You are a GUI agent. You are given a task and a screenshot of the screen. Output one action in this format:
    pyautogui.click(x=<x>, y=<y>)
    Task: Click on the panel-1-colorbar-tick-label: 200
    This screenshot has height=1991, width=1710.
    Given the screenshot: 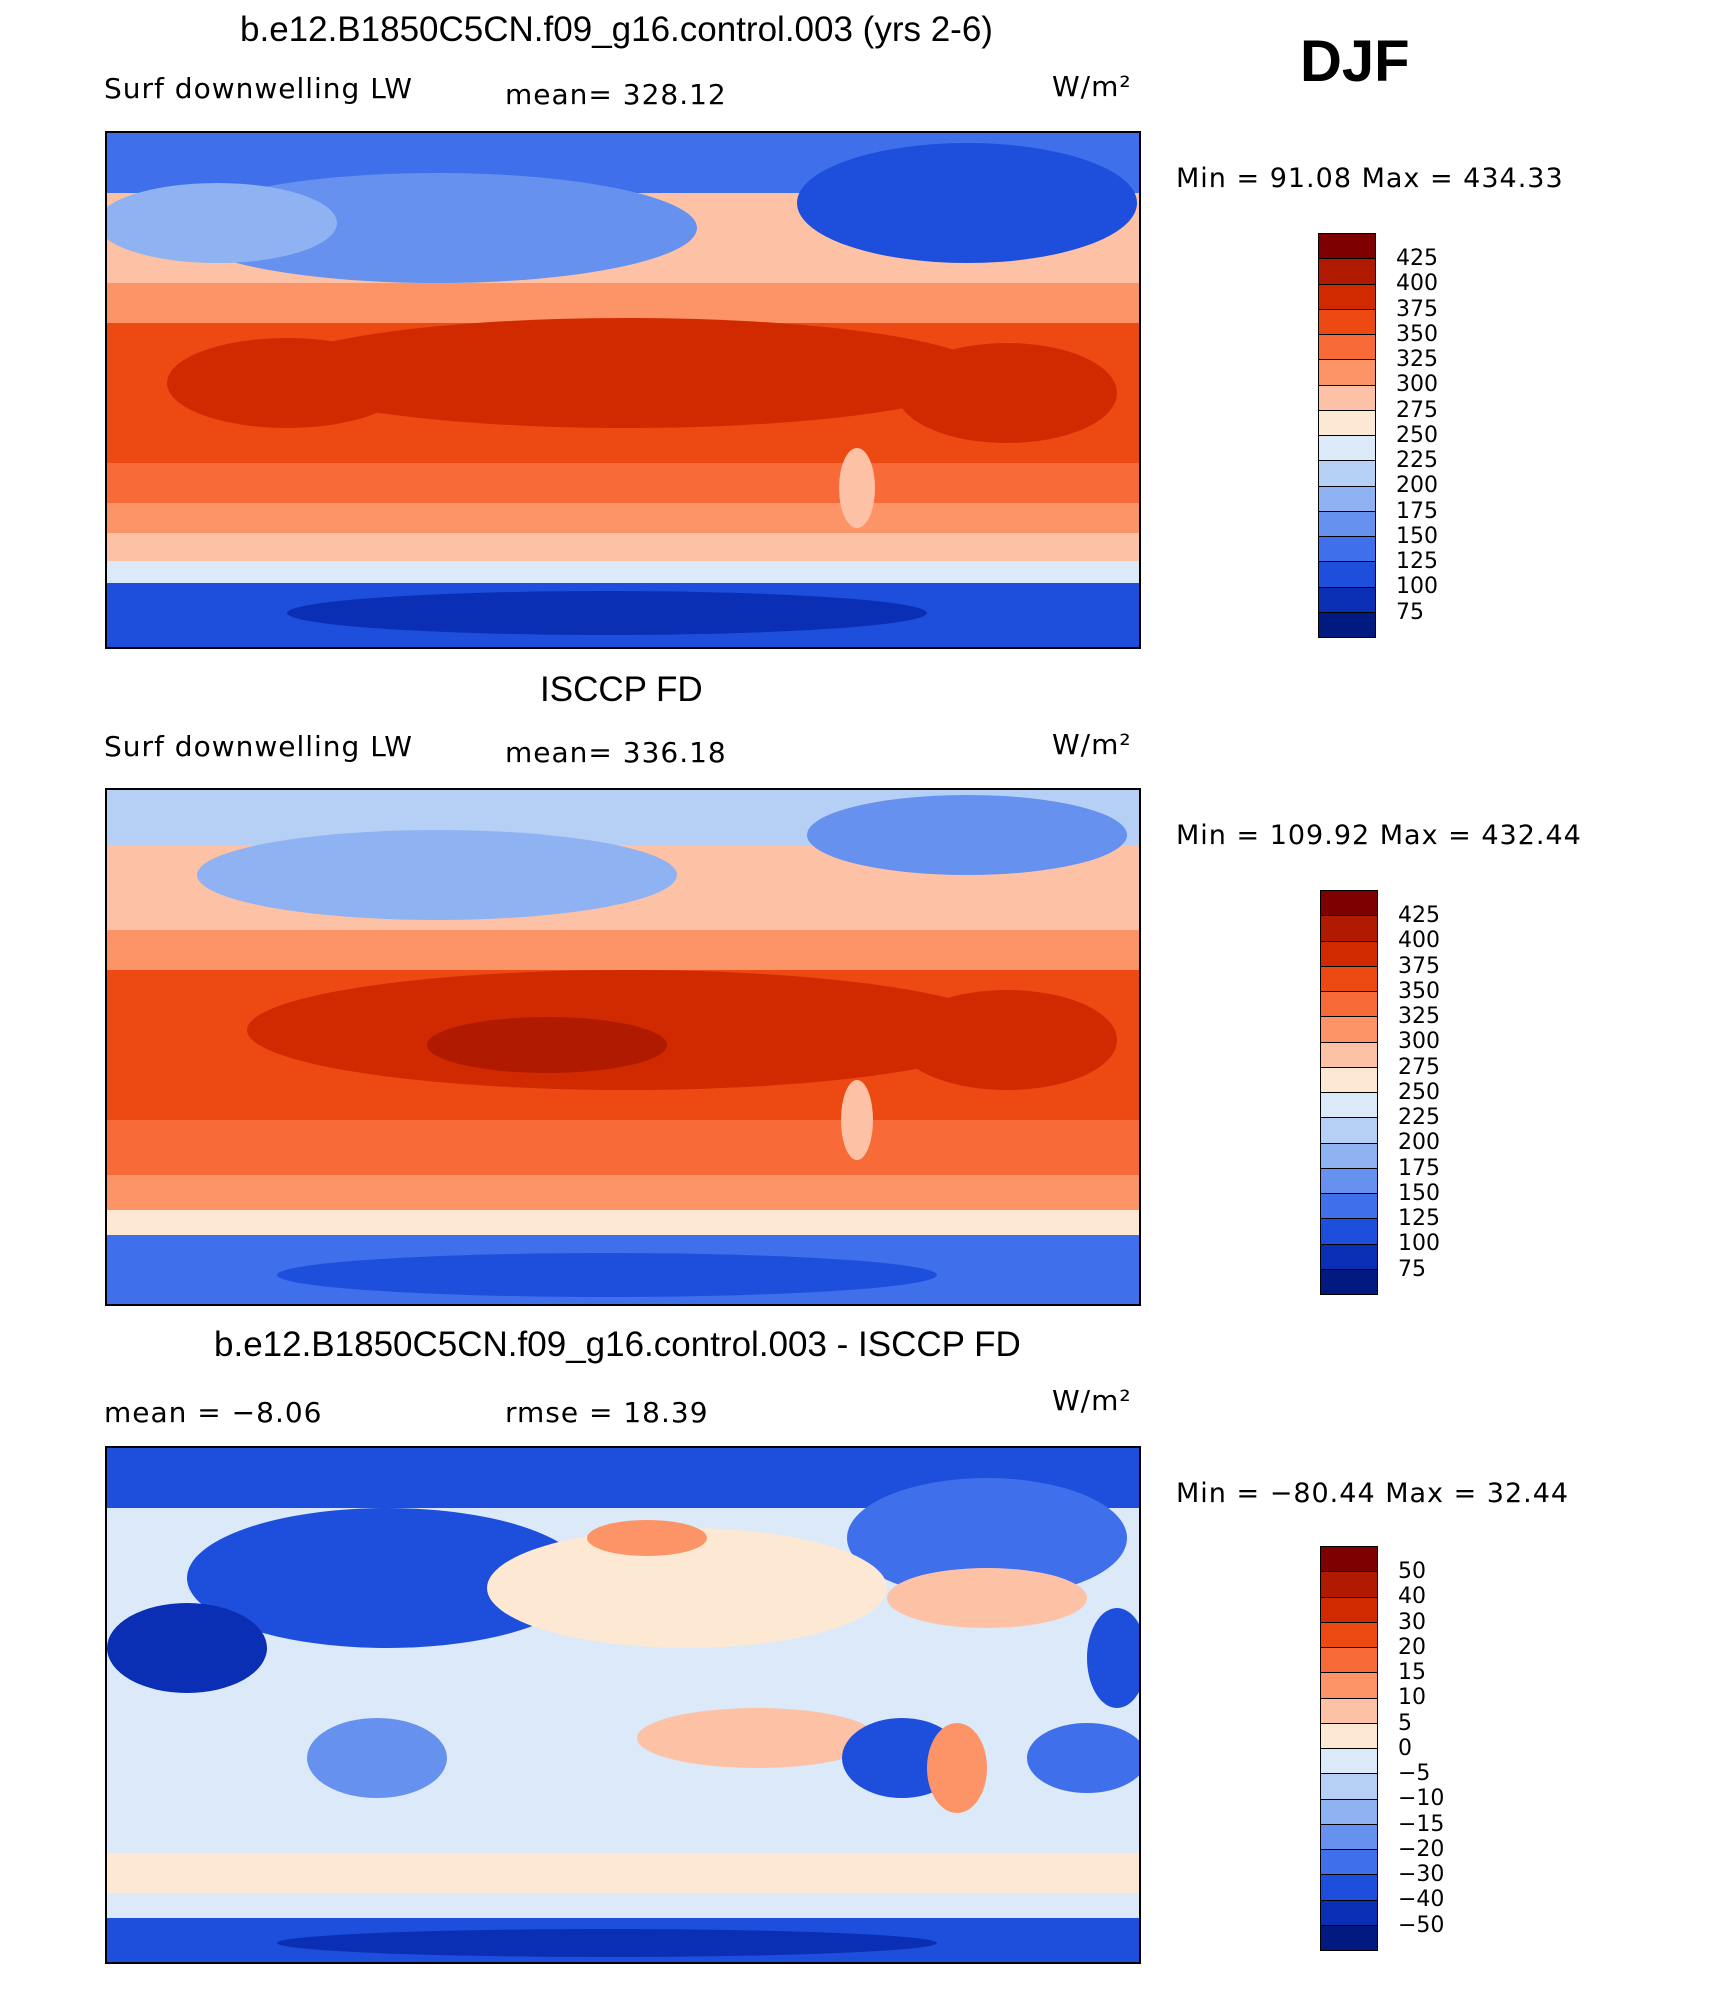 What is the action you would take?
    pyautogui.click(x=1417, y=486)
    